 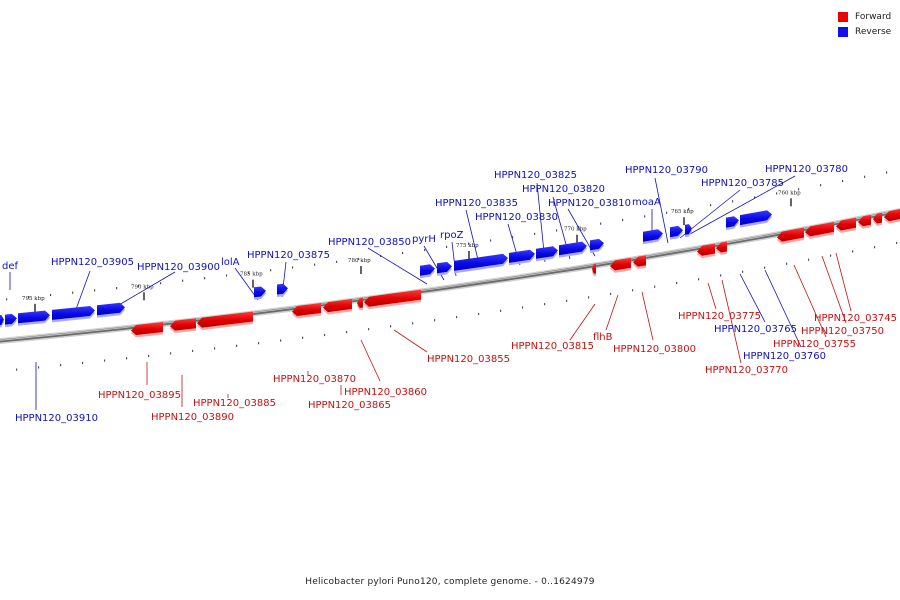 I want to click on gene-label: HPPN120_03760, so click(x=784, y=356).